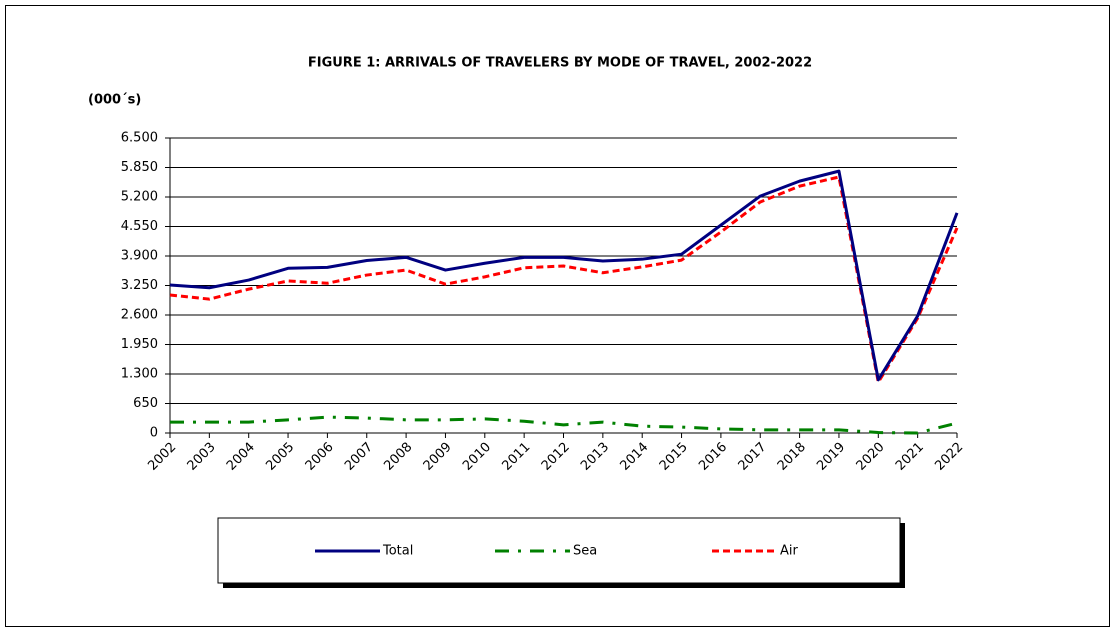 Image resolution: width=1116 pixels, height=632 pixels. Describe the element at coordinates (139, 315) in the screenshot. I see `y-tick-label: 2.600` at that location.